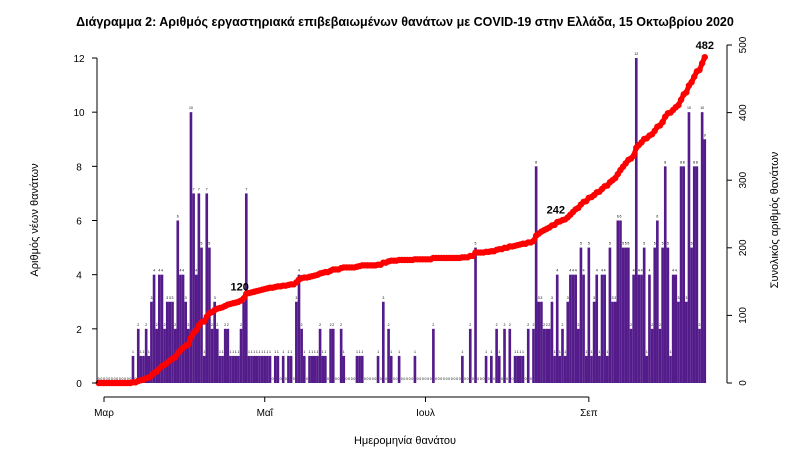  What do you see at coordinates (425, 413) in the screenshot?
I see `x-tick-label: Ιουλ` at bounding box center [425, 413].